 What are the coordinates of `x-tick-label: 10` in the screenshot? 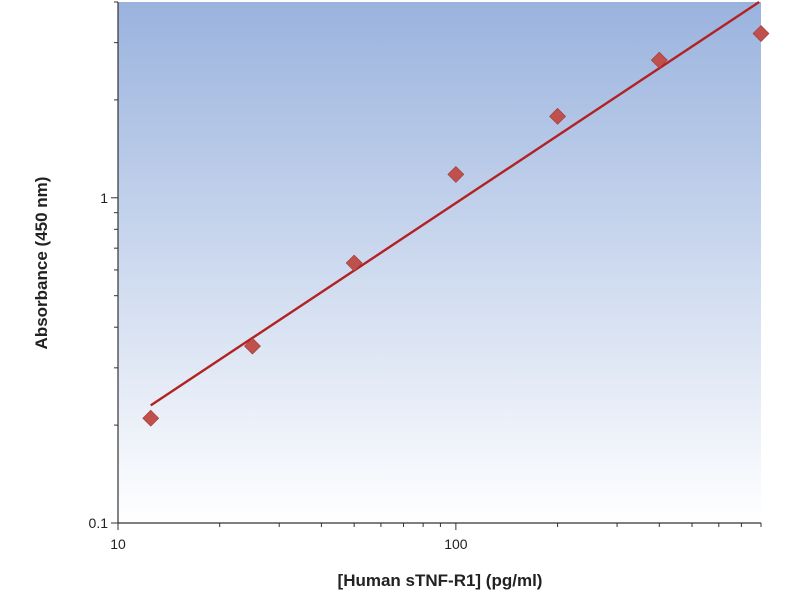 It's located at (118, 544).